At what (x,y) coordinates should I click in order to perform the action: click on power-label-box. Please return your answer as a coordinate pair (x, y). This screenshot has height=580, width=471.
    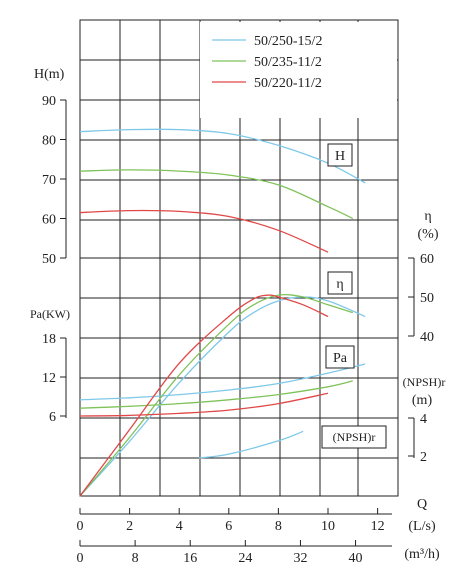
    Looking at the image, I should click on (340, 357).